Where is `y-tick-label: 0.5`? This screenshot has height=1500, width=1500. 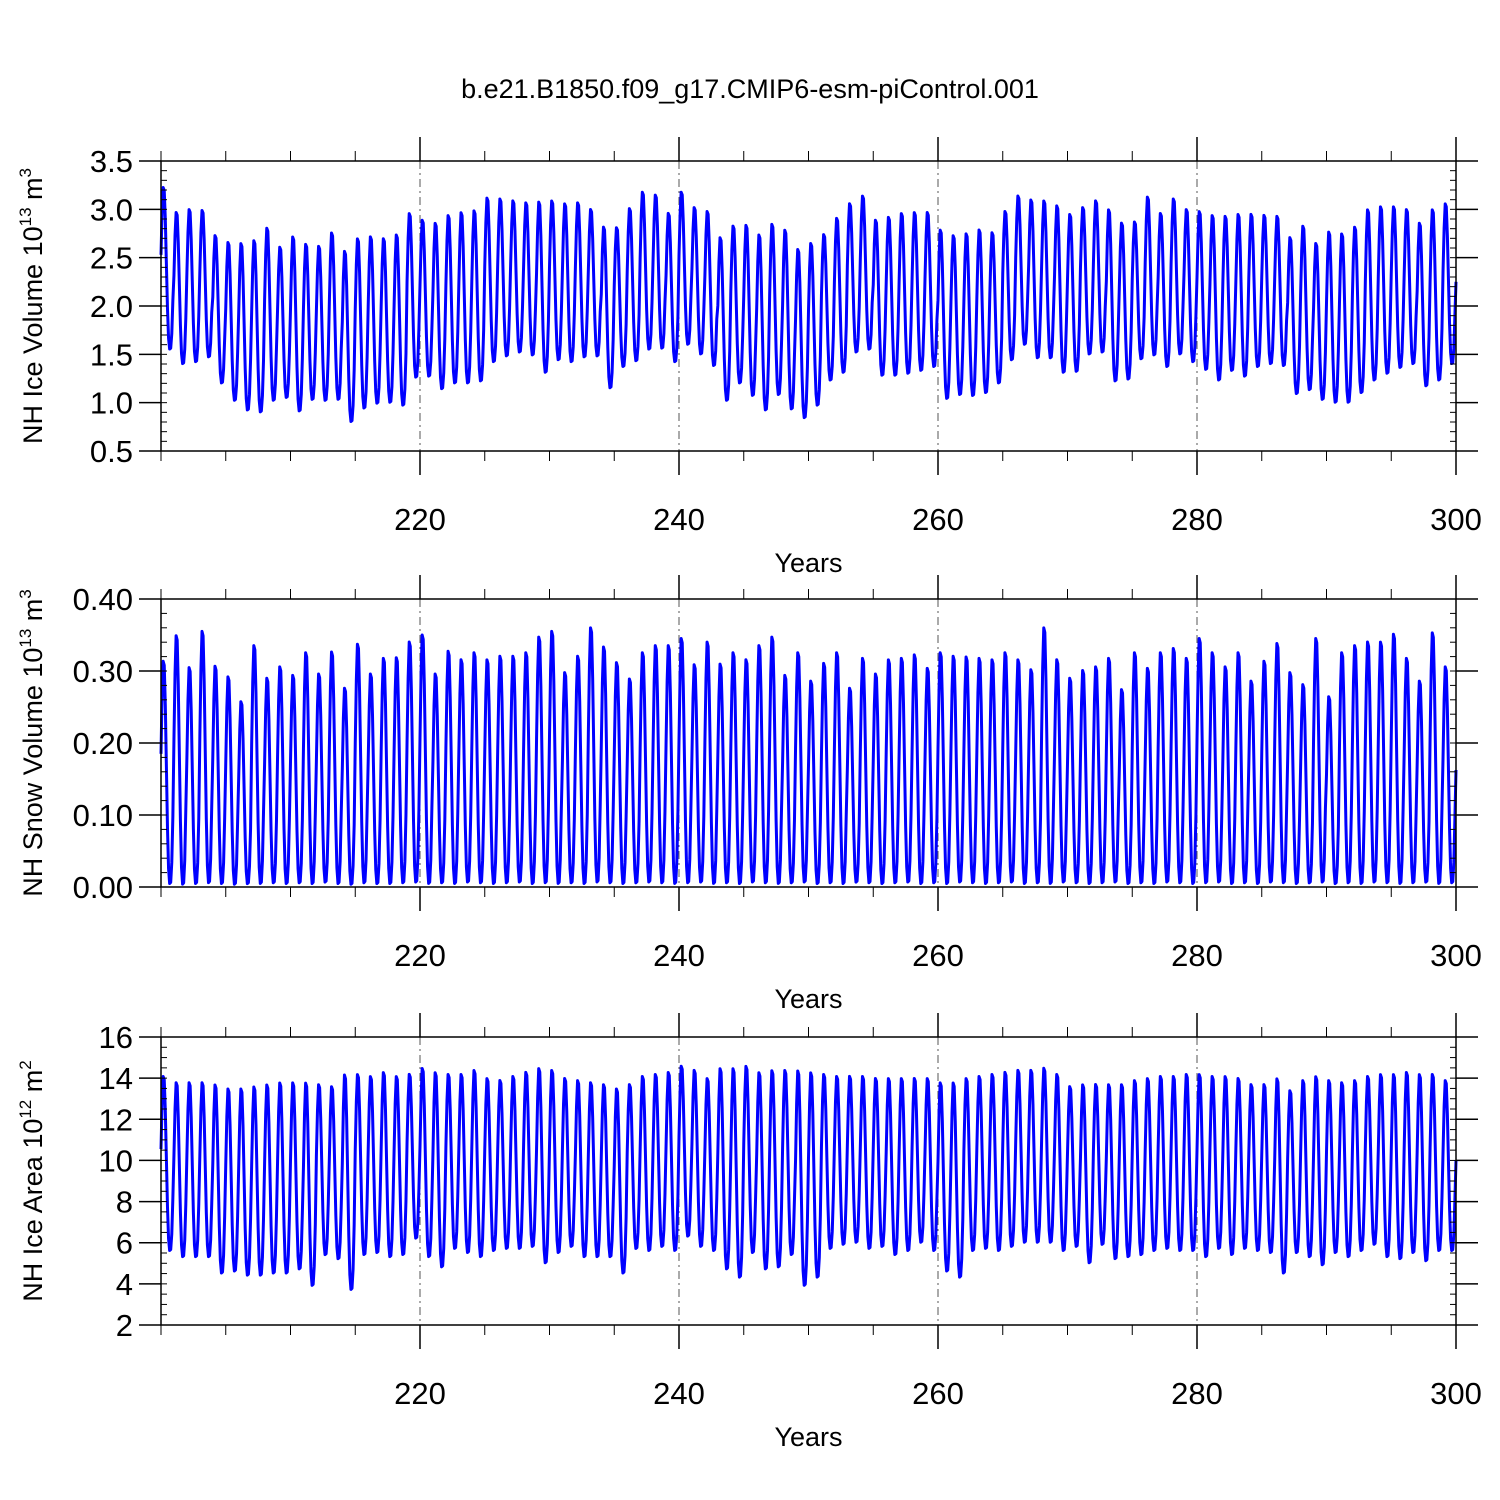 y-tick-label: 0.5 is located at coordinates (111, 451).